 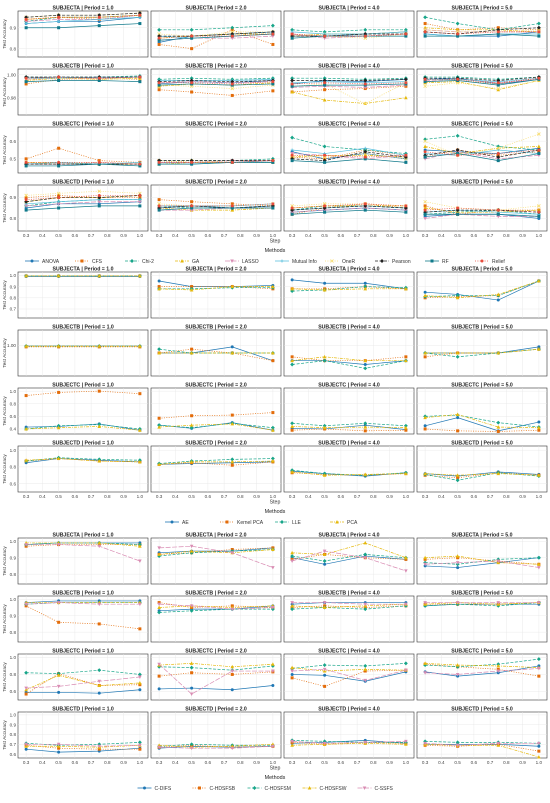 What do you see at coordinates (42, 262) in the screenshot?
I see `legend-item-anova: ANOVA` at bounding box center [42, 262].